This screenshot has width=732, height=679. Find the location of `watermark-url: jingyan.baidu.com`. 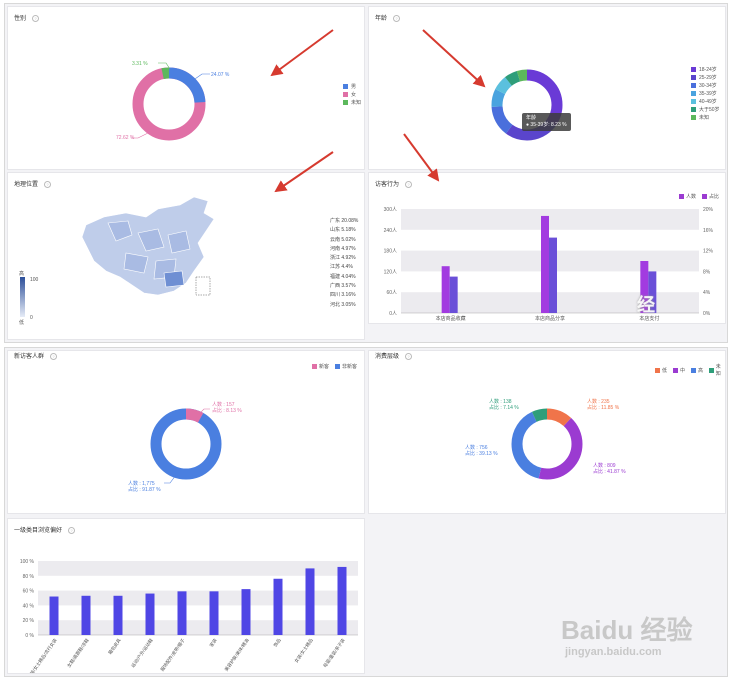

watermark-url: jingyan.baidu.com is located at coordinates (613, 652).